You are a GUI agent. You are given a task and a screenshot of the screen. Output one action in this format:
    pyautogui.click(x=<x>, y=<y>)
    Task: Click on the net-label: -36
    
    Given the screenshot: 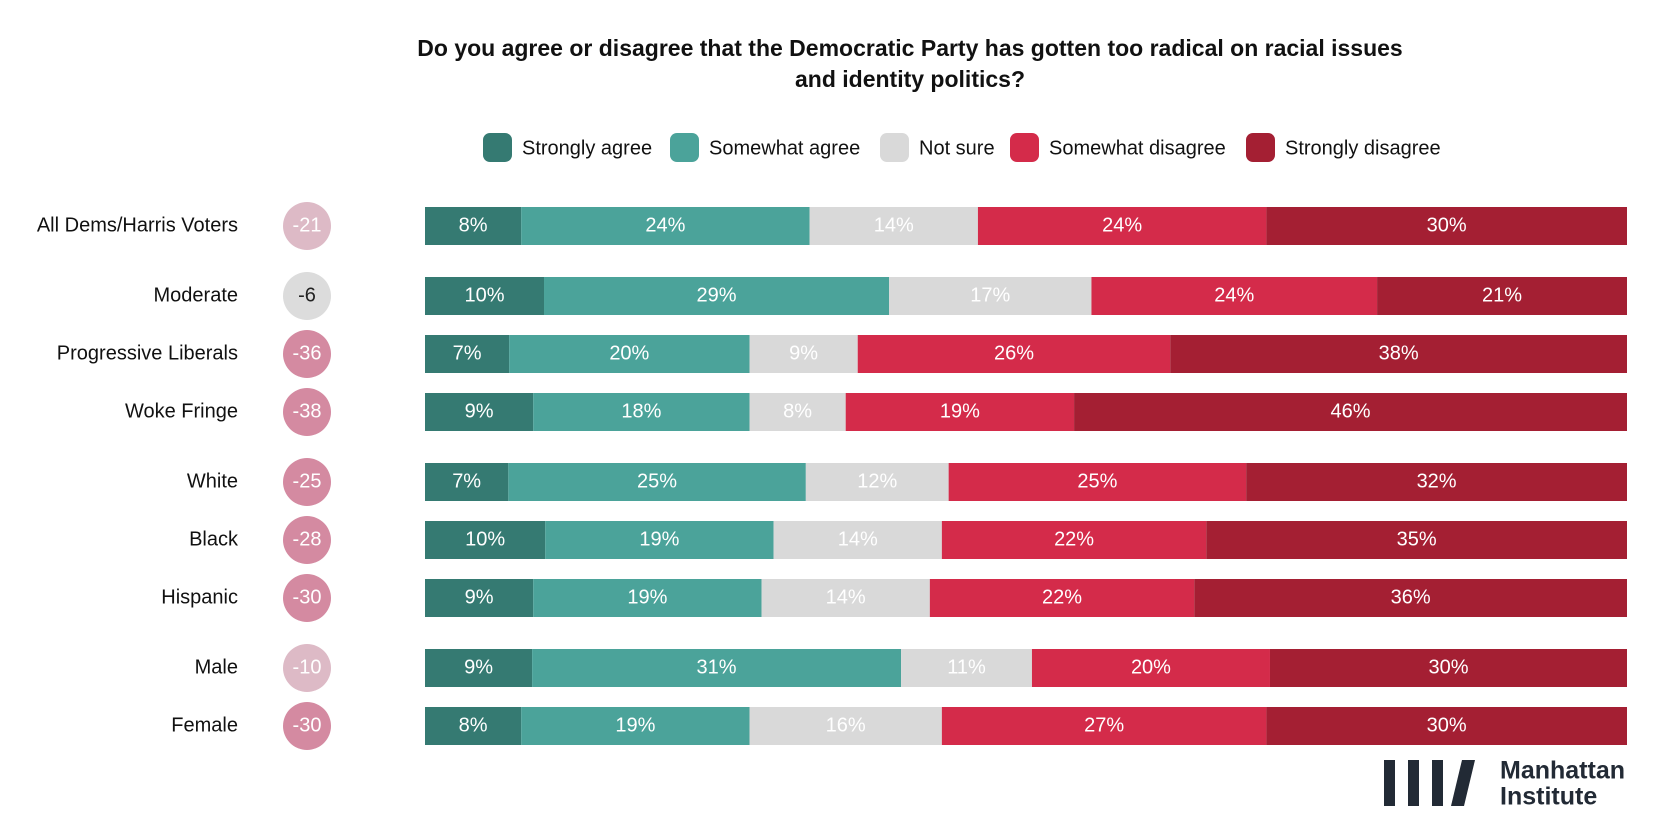 What is the action you would take?
    pyautogui.click(x=307, y=353)
    